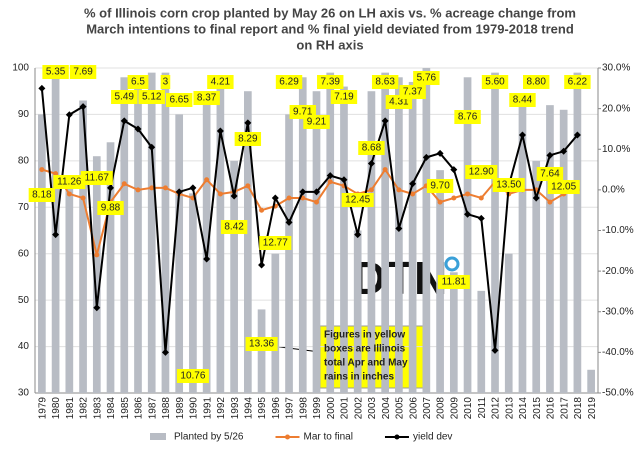 The image size is (640, 460). What do you see at coordinates (496, 408) in the screenshot?
I see `x-tick-label: 2012` at bounding box center [496, 408].